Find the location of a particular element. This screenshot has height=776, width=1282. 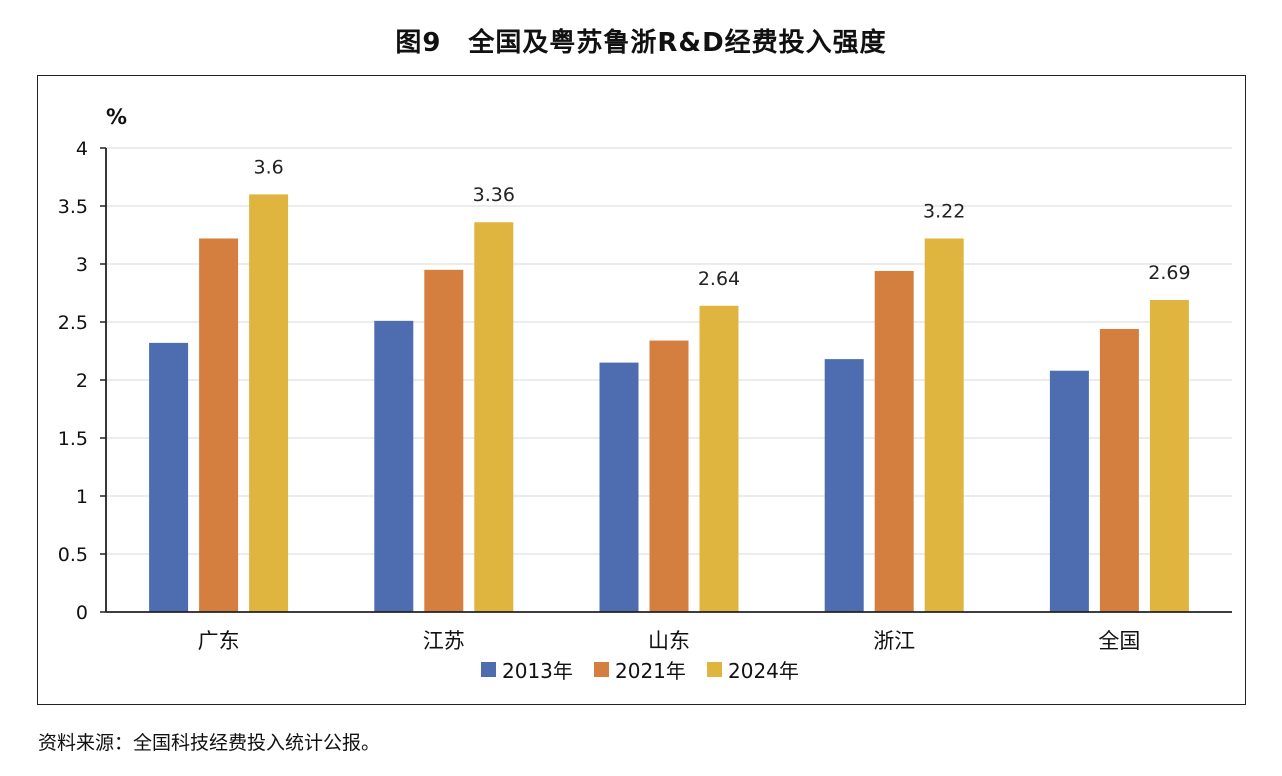

y-tick-label: 4 is located at coordinates (82, 149).